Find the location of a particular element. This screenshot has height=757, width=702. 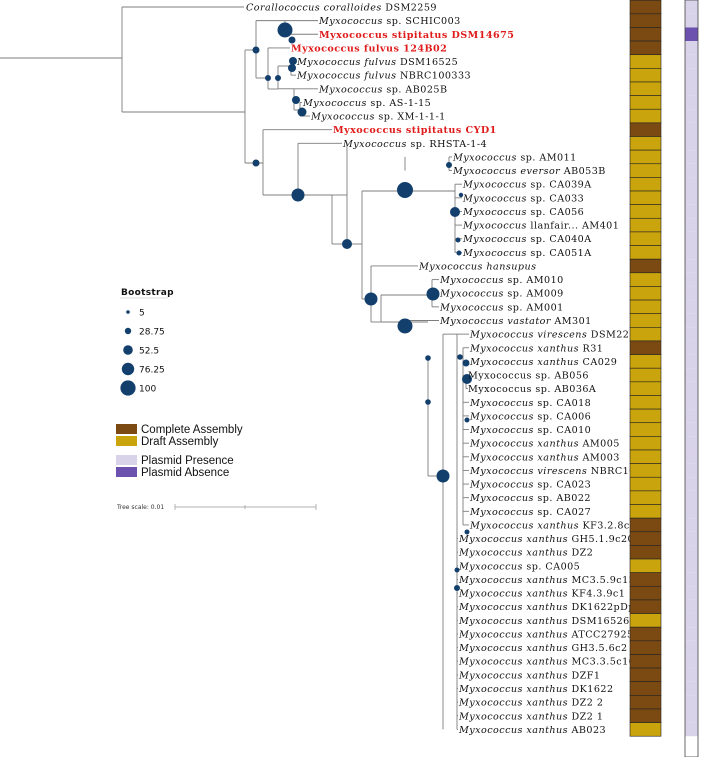

assembly-status-strip is located at coordinates (645, 368).